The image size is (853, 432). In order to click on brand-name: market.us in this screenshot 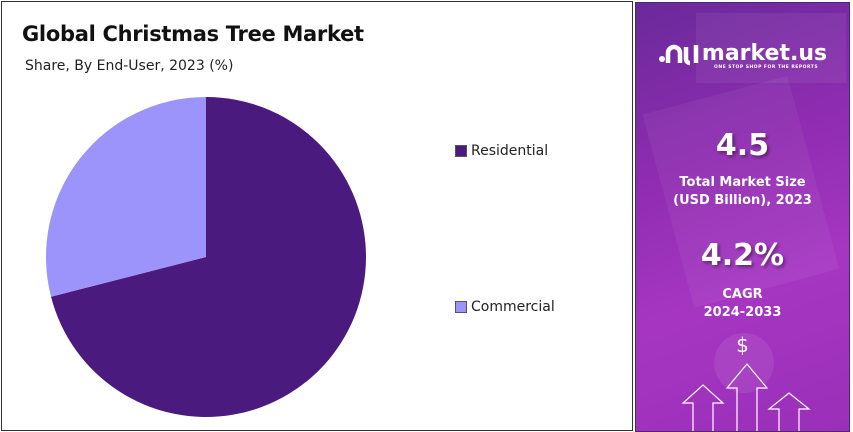, I will do `click(764, 53)`.